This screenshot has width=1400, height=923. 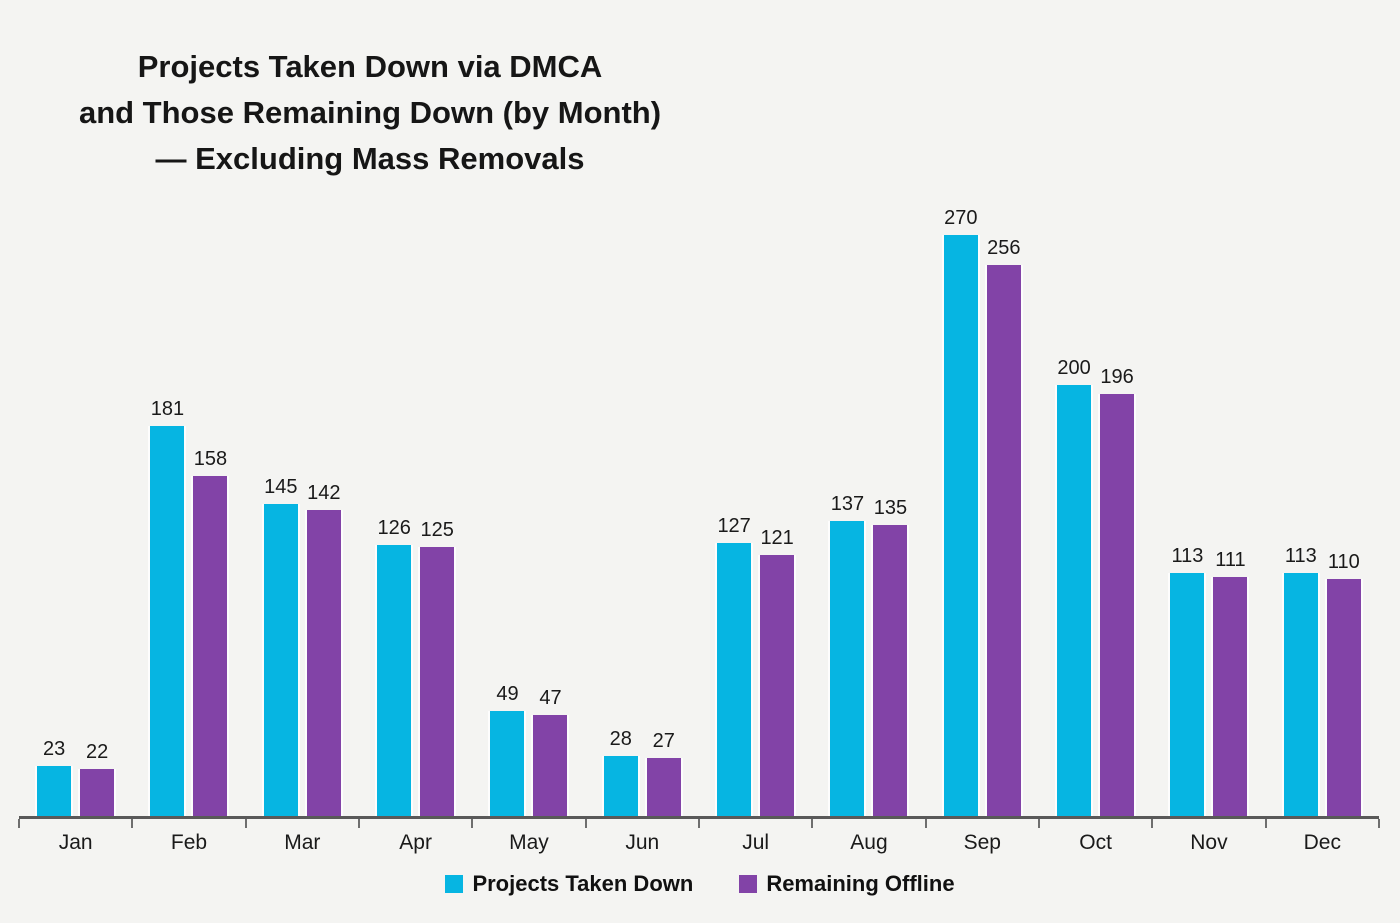 What do you see at coordinates (302, 842) in the screenshot?
I see `x-axis-label-mar: Mar` at bounding box center [302, 842].